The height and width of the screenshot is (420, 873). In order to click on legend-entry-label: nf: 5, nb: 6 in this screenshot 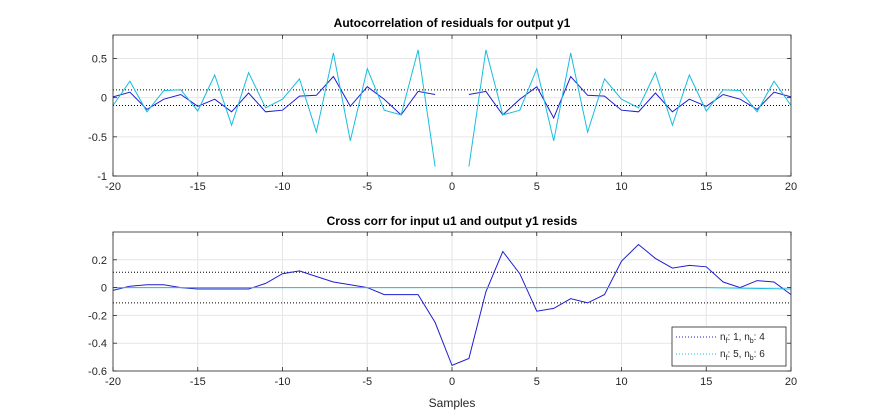, I will do `click(742, 355)`.